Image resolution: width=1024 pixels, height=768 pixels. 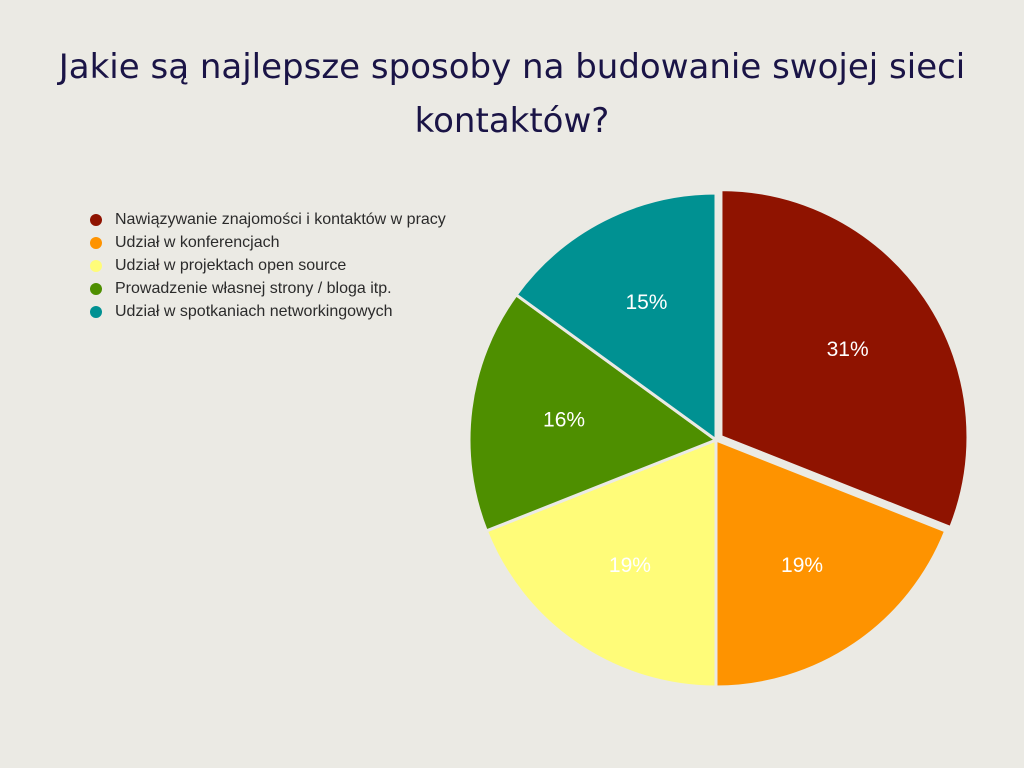 I want to click on pie-label-blog: 16%, so click(x=564, y=419).